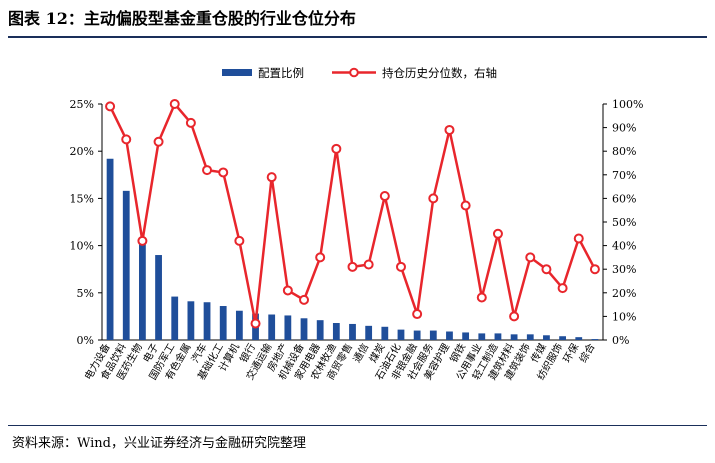  I want to click on y-right-tick-label: 40%, so click(624, 246).